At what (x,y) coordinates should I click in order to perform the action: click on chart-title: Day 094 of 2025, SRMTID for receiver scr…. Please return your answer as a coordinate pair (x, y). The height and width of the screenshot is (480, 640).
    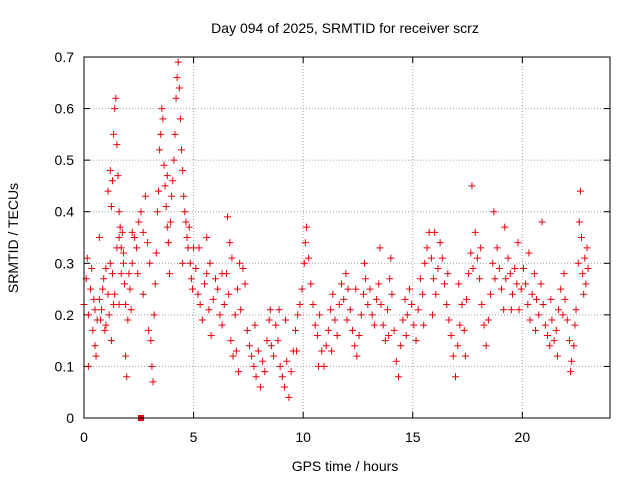
    Looking at the image, I should click on (345, 28).